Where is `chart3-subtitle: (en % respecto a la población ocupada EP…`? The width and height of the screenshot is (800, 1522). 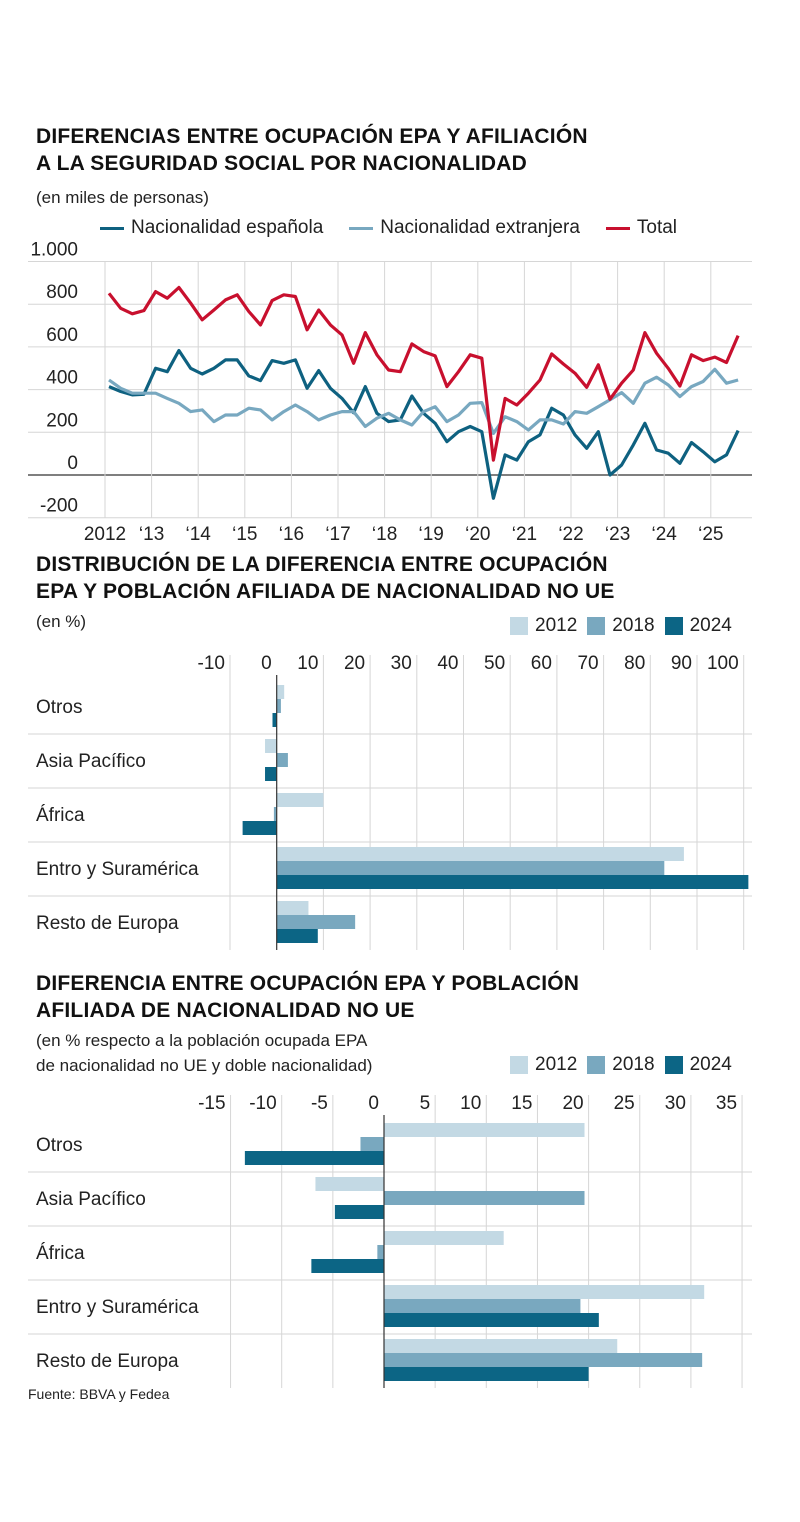 chart3-subtitle: (en % respecto a la población ocupada EP… is located at coordinates (204, 1053).